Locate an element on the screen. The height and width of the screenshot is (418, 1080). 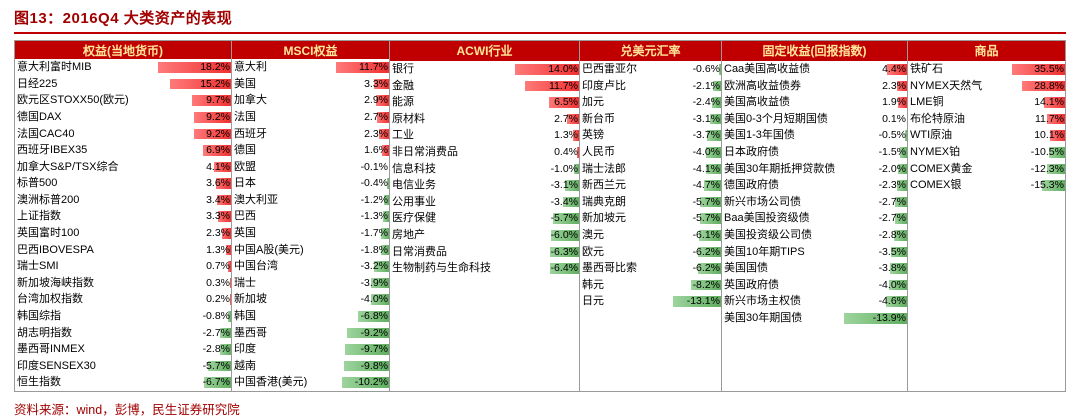
row-label: 德国DAX is located at coordinates (86, 117).